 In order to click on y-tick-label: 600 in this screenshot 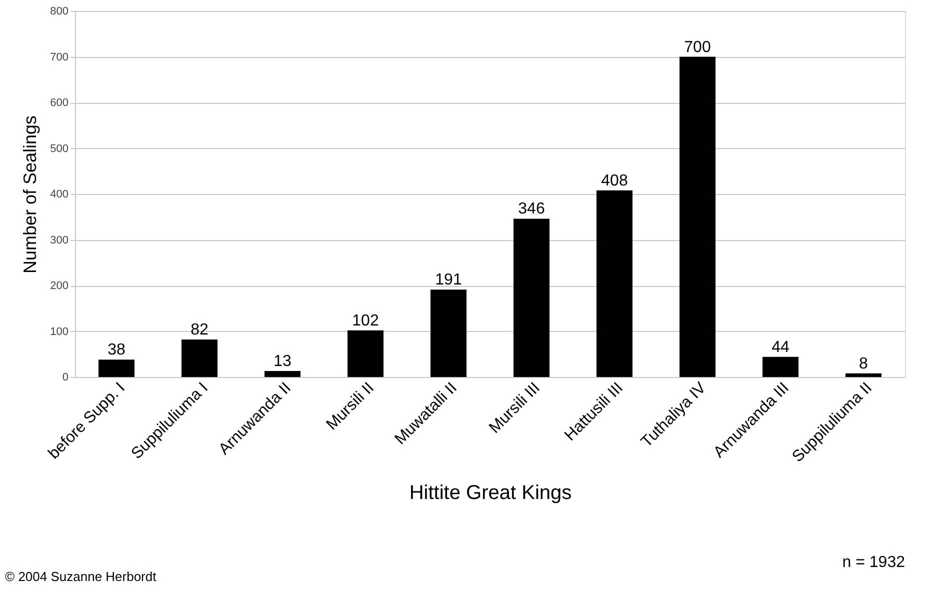, I will do `click(59, 103)`.